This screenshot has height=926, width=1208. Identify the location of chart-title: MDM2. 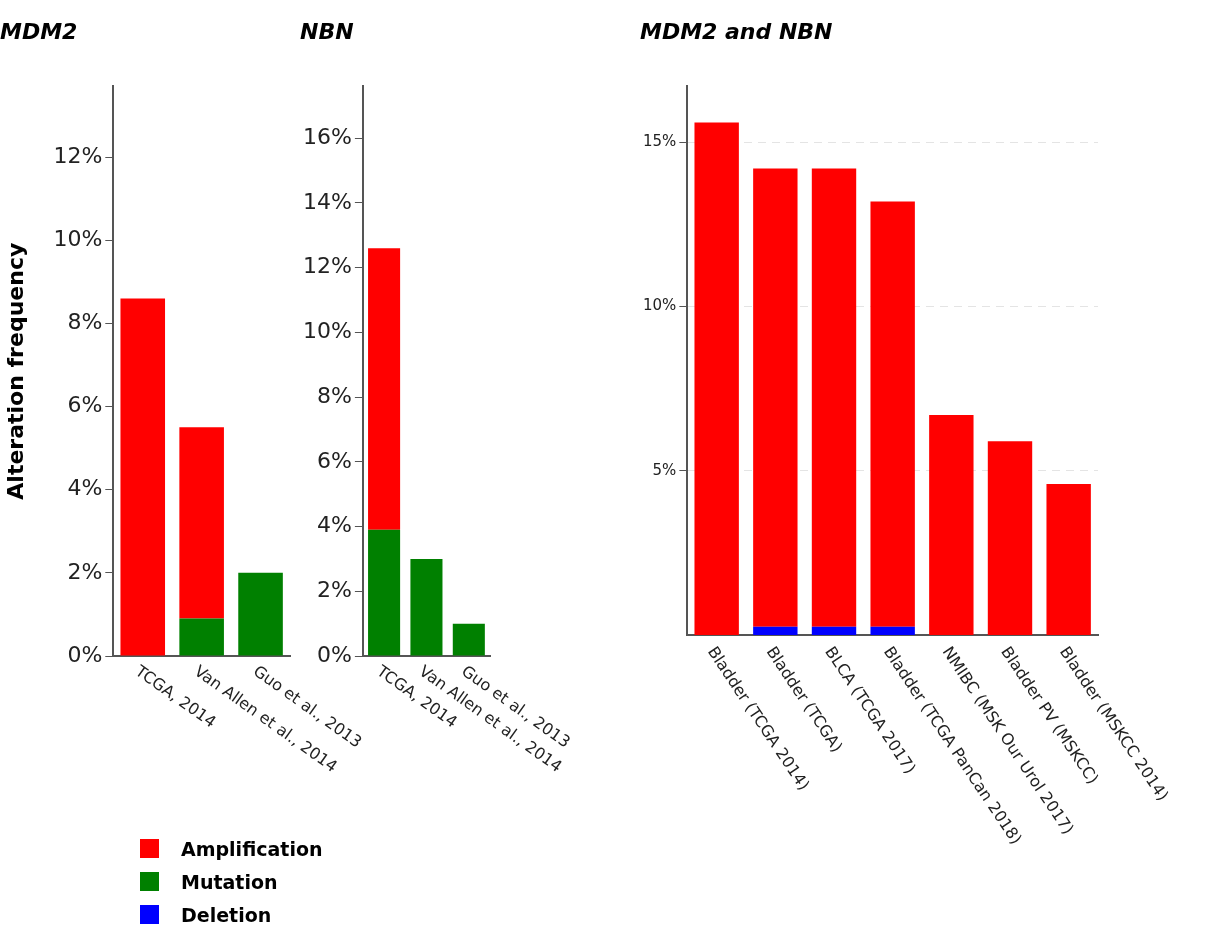
(39, 31).